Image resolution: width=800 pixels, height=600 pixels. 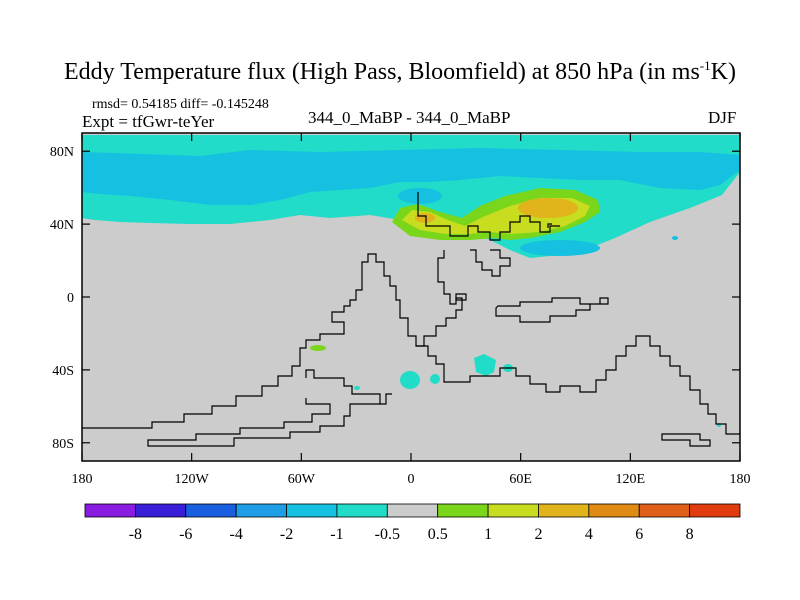 I want to click on colorbar-label: -0.5, so click(x=387, y=534).